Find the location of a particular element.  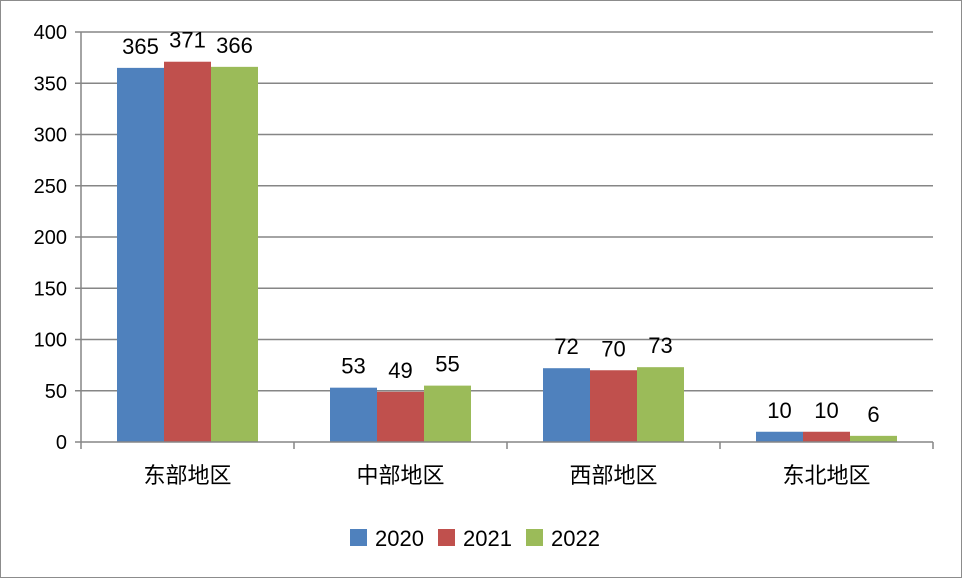

legend-label-2020: 2020 is located at coordinates (399, 538).